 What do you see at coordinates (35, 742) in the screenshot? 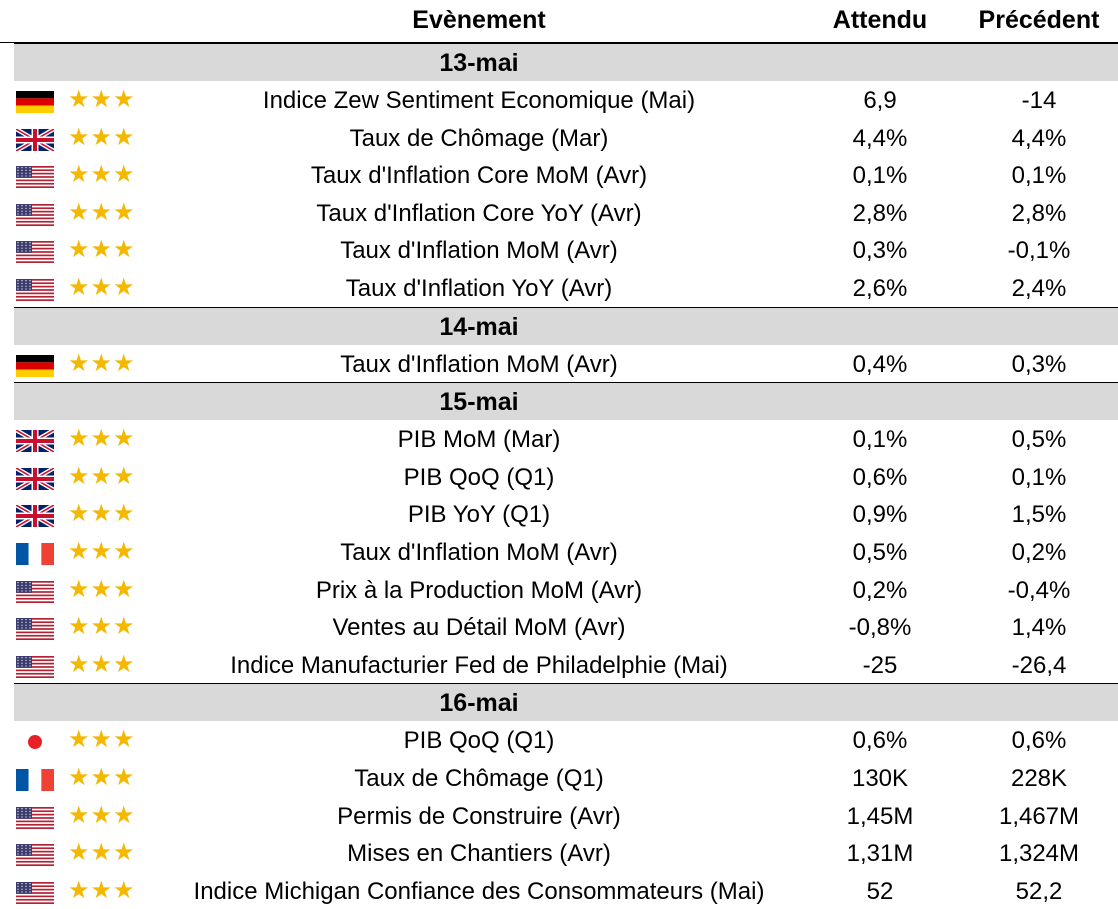
I see `jp-flag-icon` at bounding box center [35, 742].